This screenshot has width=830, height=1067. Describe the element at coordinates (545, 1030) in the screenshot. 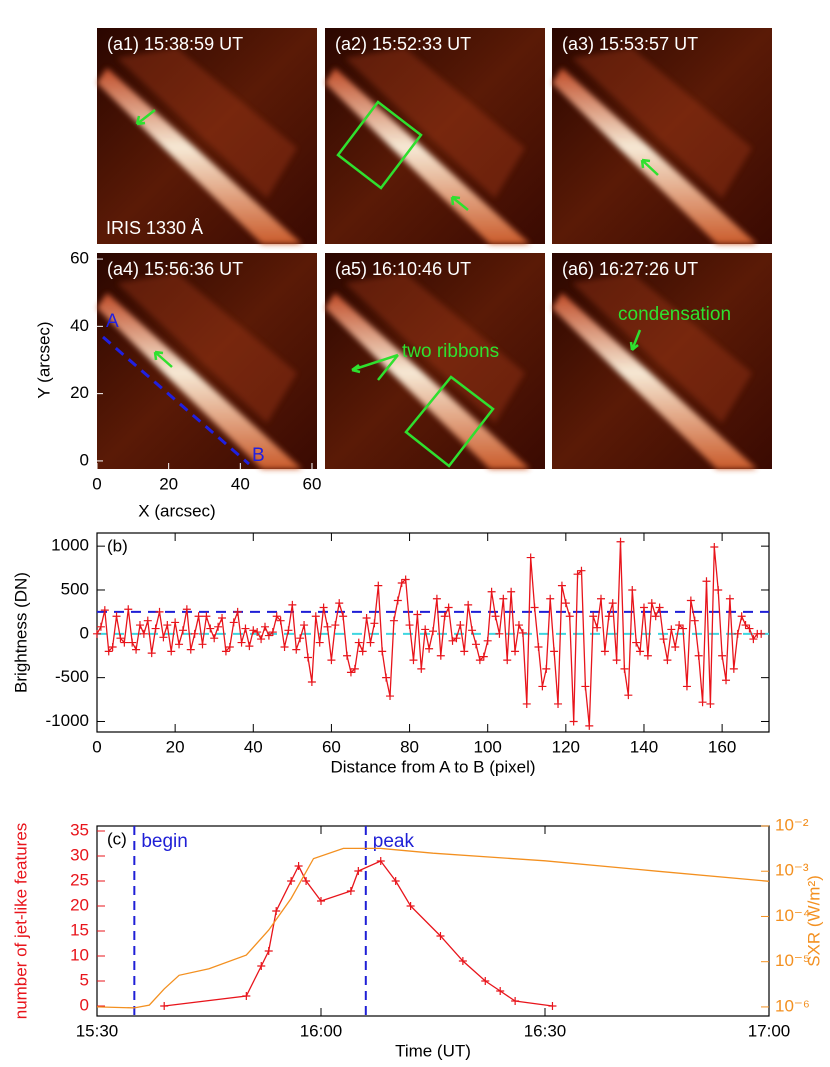

I see `x-tick-label: 16:30` at that location.